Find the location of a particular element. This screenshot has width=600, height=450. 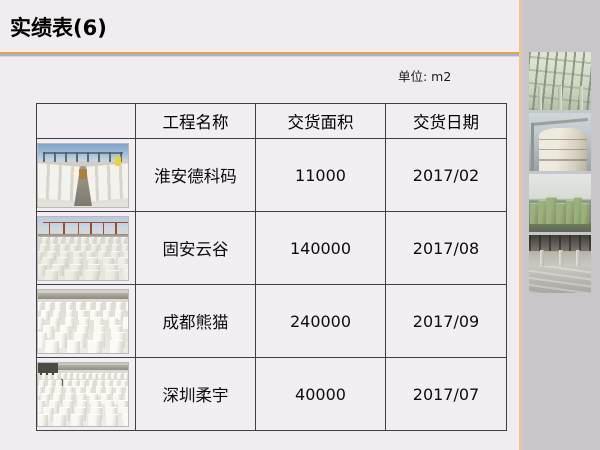

header-cell-project-name: 工程名称 is located at coordinates (195, 121).